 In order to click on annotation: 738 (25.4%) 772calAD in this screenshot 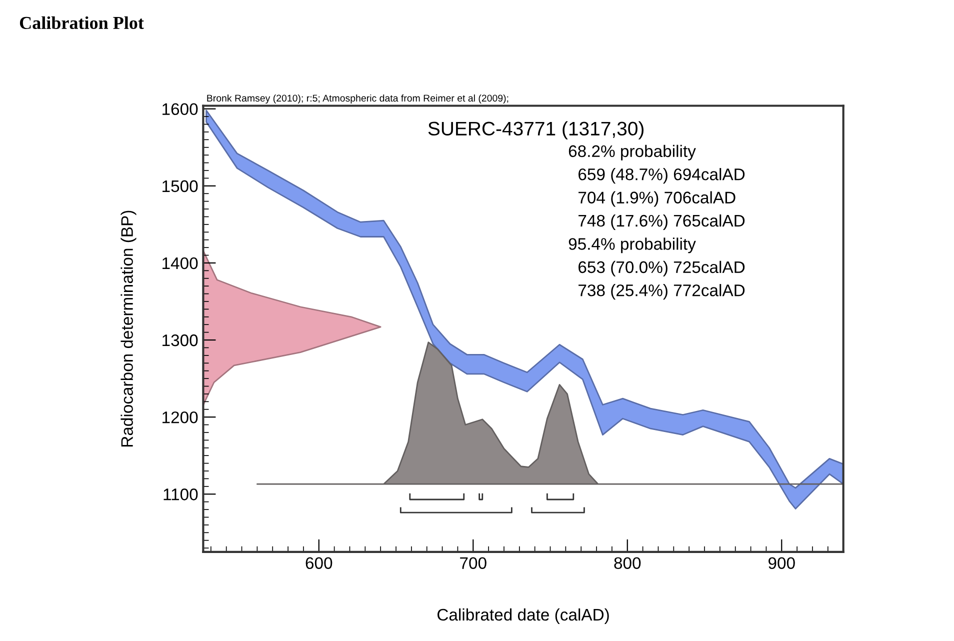, I will do `click(661, 292)`.